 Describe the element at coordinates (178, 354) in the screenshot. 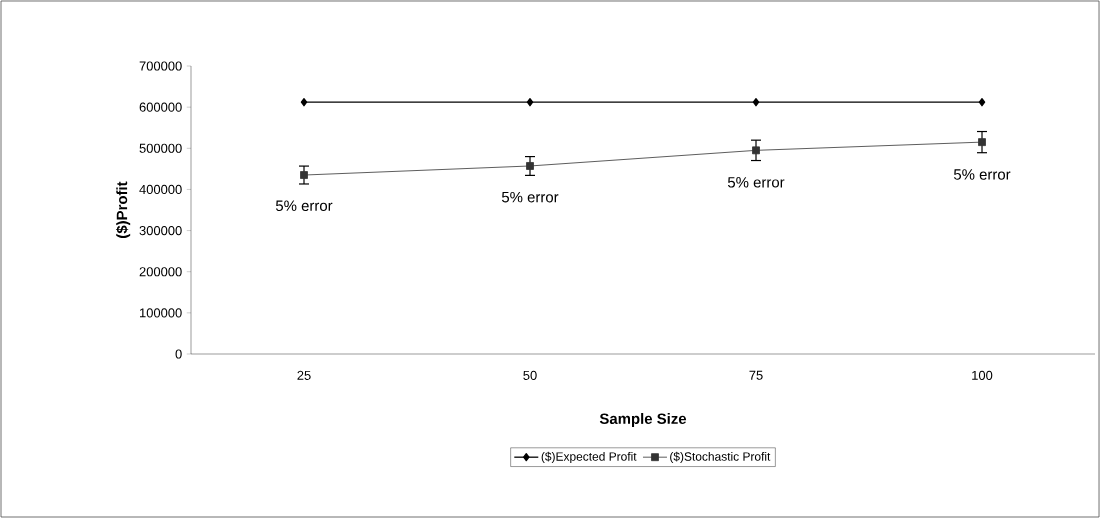

I see `y-tick-label: 0` at that location.